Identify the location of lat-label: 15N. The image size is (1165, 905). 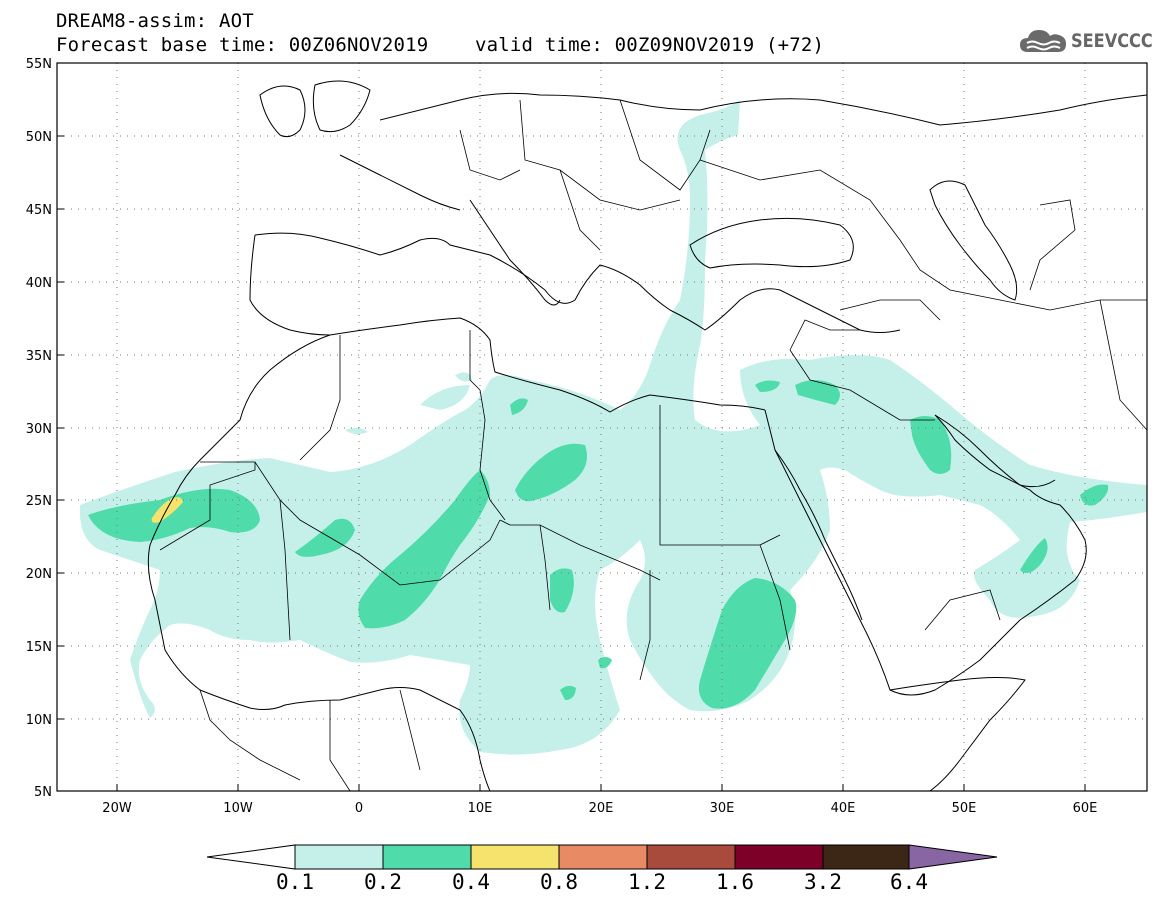
(39, 647).